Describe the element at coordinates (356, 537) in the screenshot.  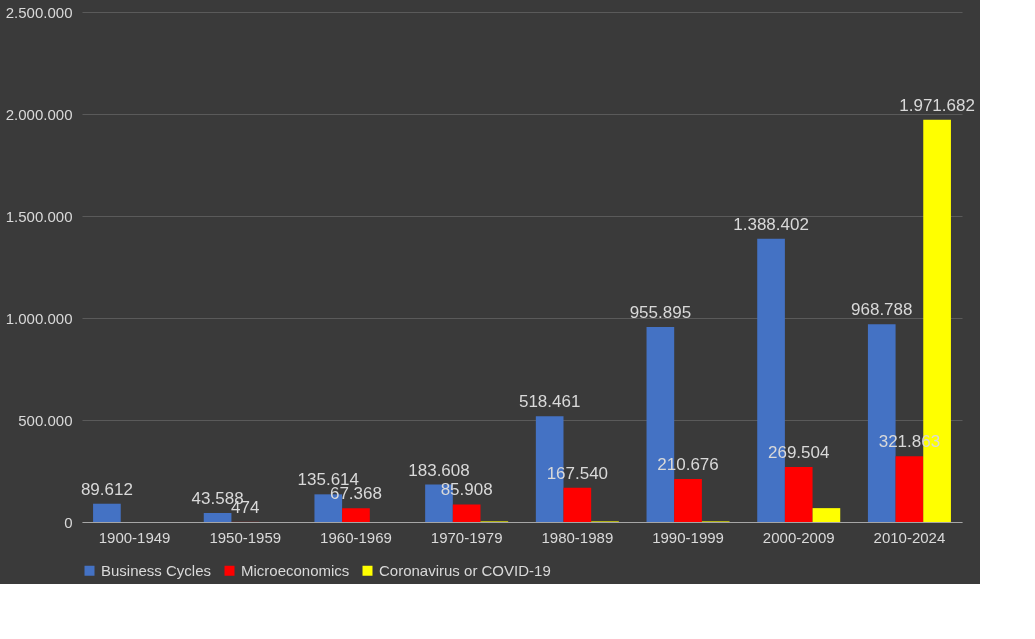
I see `x-tick-label: 1960-1969` at that location.